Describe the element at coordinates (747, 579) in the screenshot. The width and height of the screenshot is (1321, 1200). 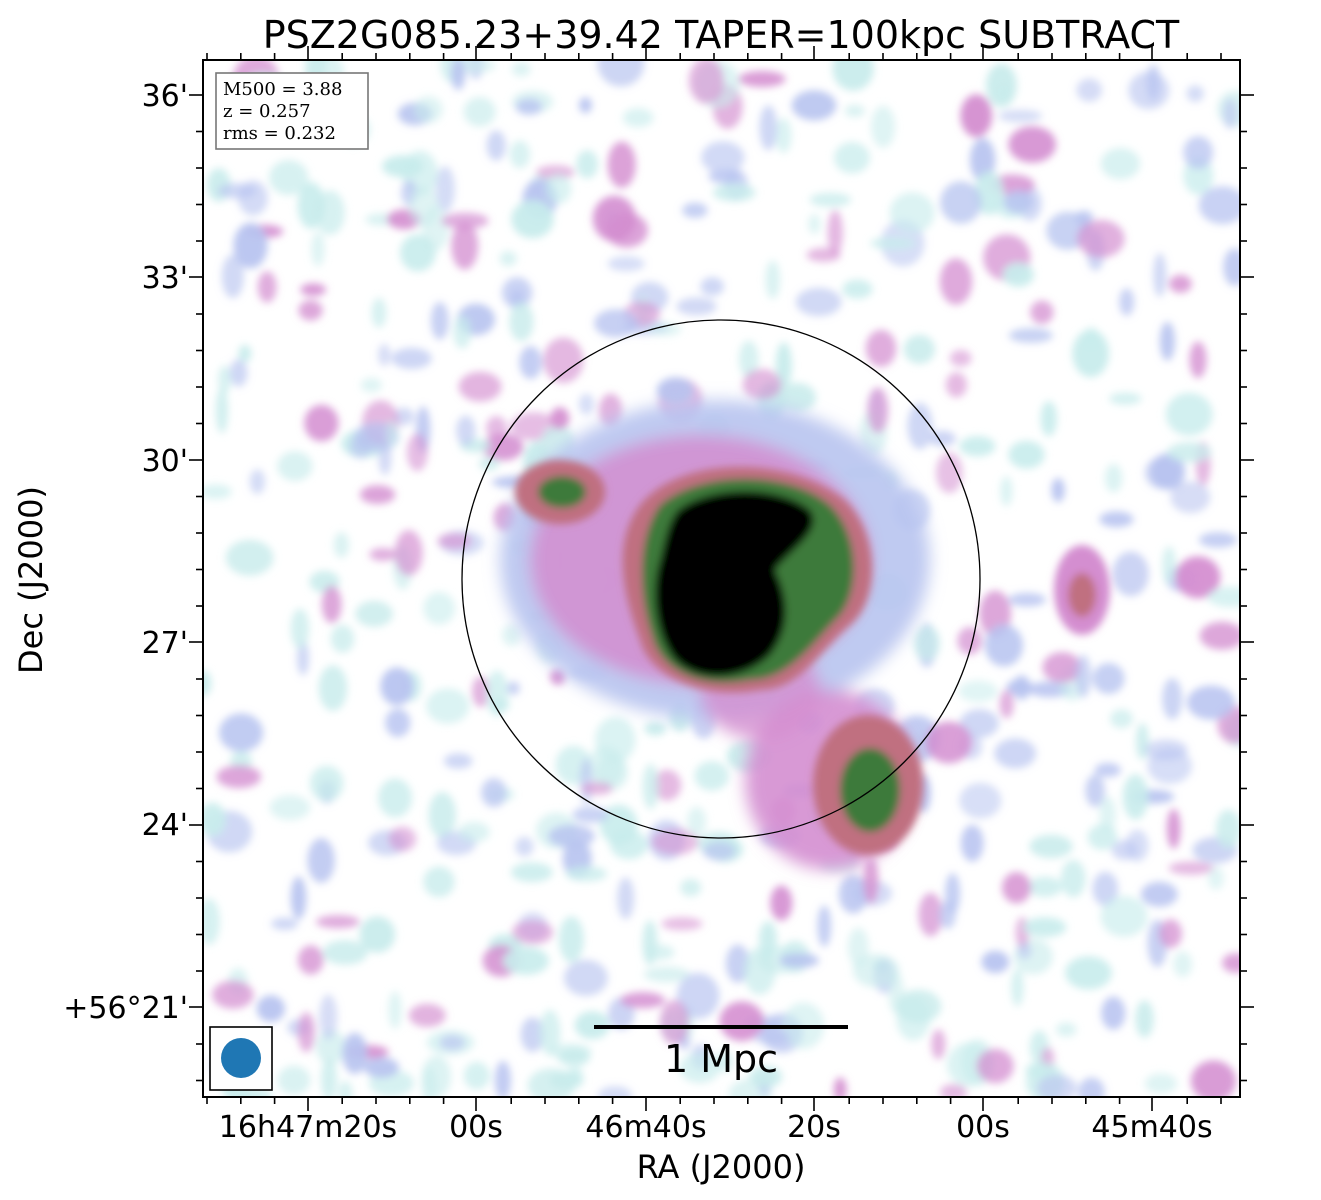
I see `central-emission` at that location.